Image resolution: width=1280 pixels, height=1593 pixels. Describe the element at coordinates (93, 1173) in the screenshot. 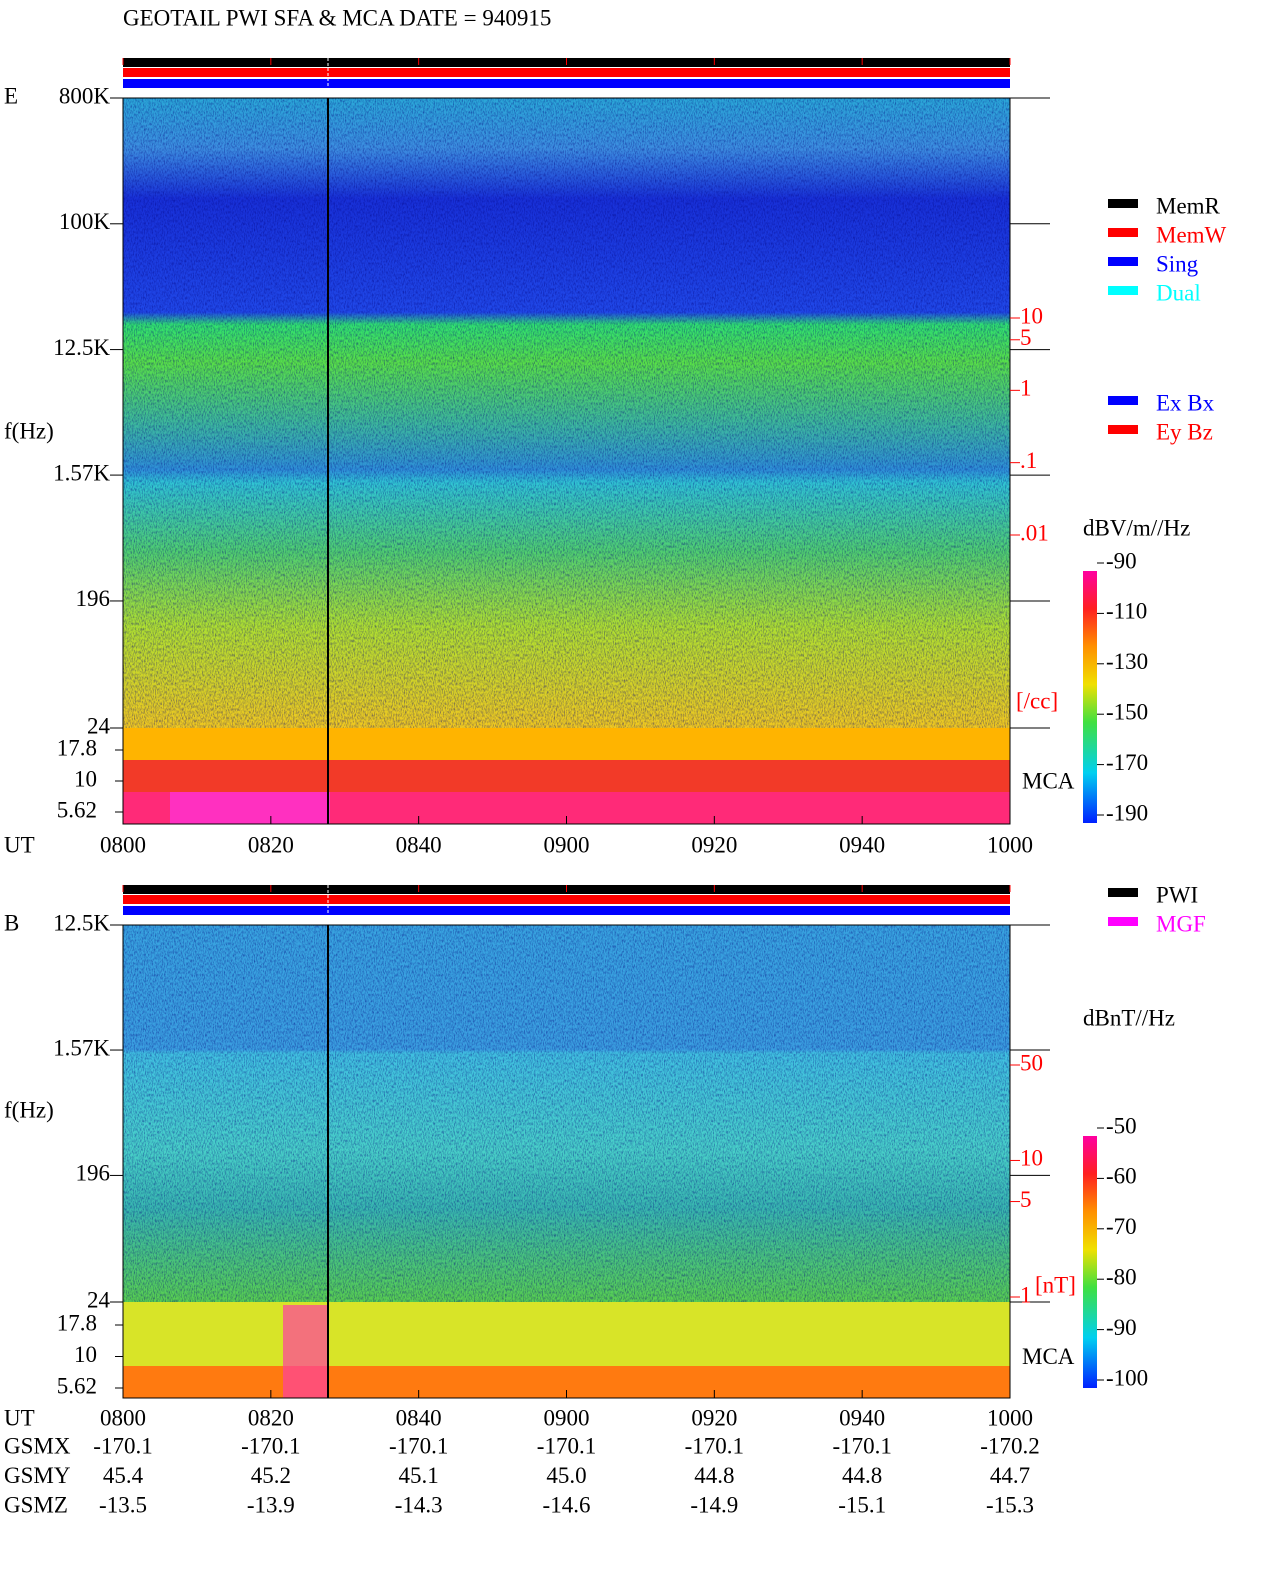

I see `y-tick-label: 196` at that location.